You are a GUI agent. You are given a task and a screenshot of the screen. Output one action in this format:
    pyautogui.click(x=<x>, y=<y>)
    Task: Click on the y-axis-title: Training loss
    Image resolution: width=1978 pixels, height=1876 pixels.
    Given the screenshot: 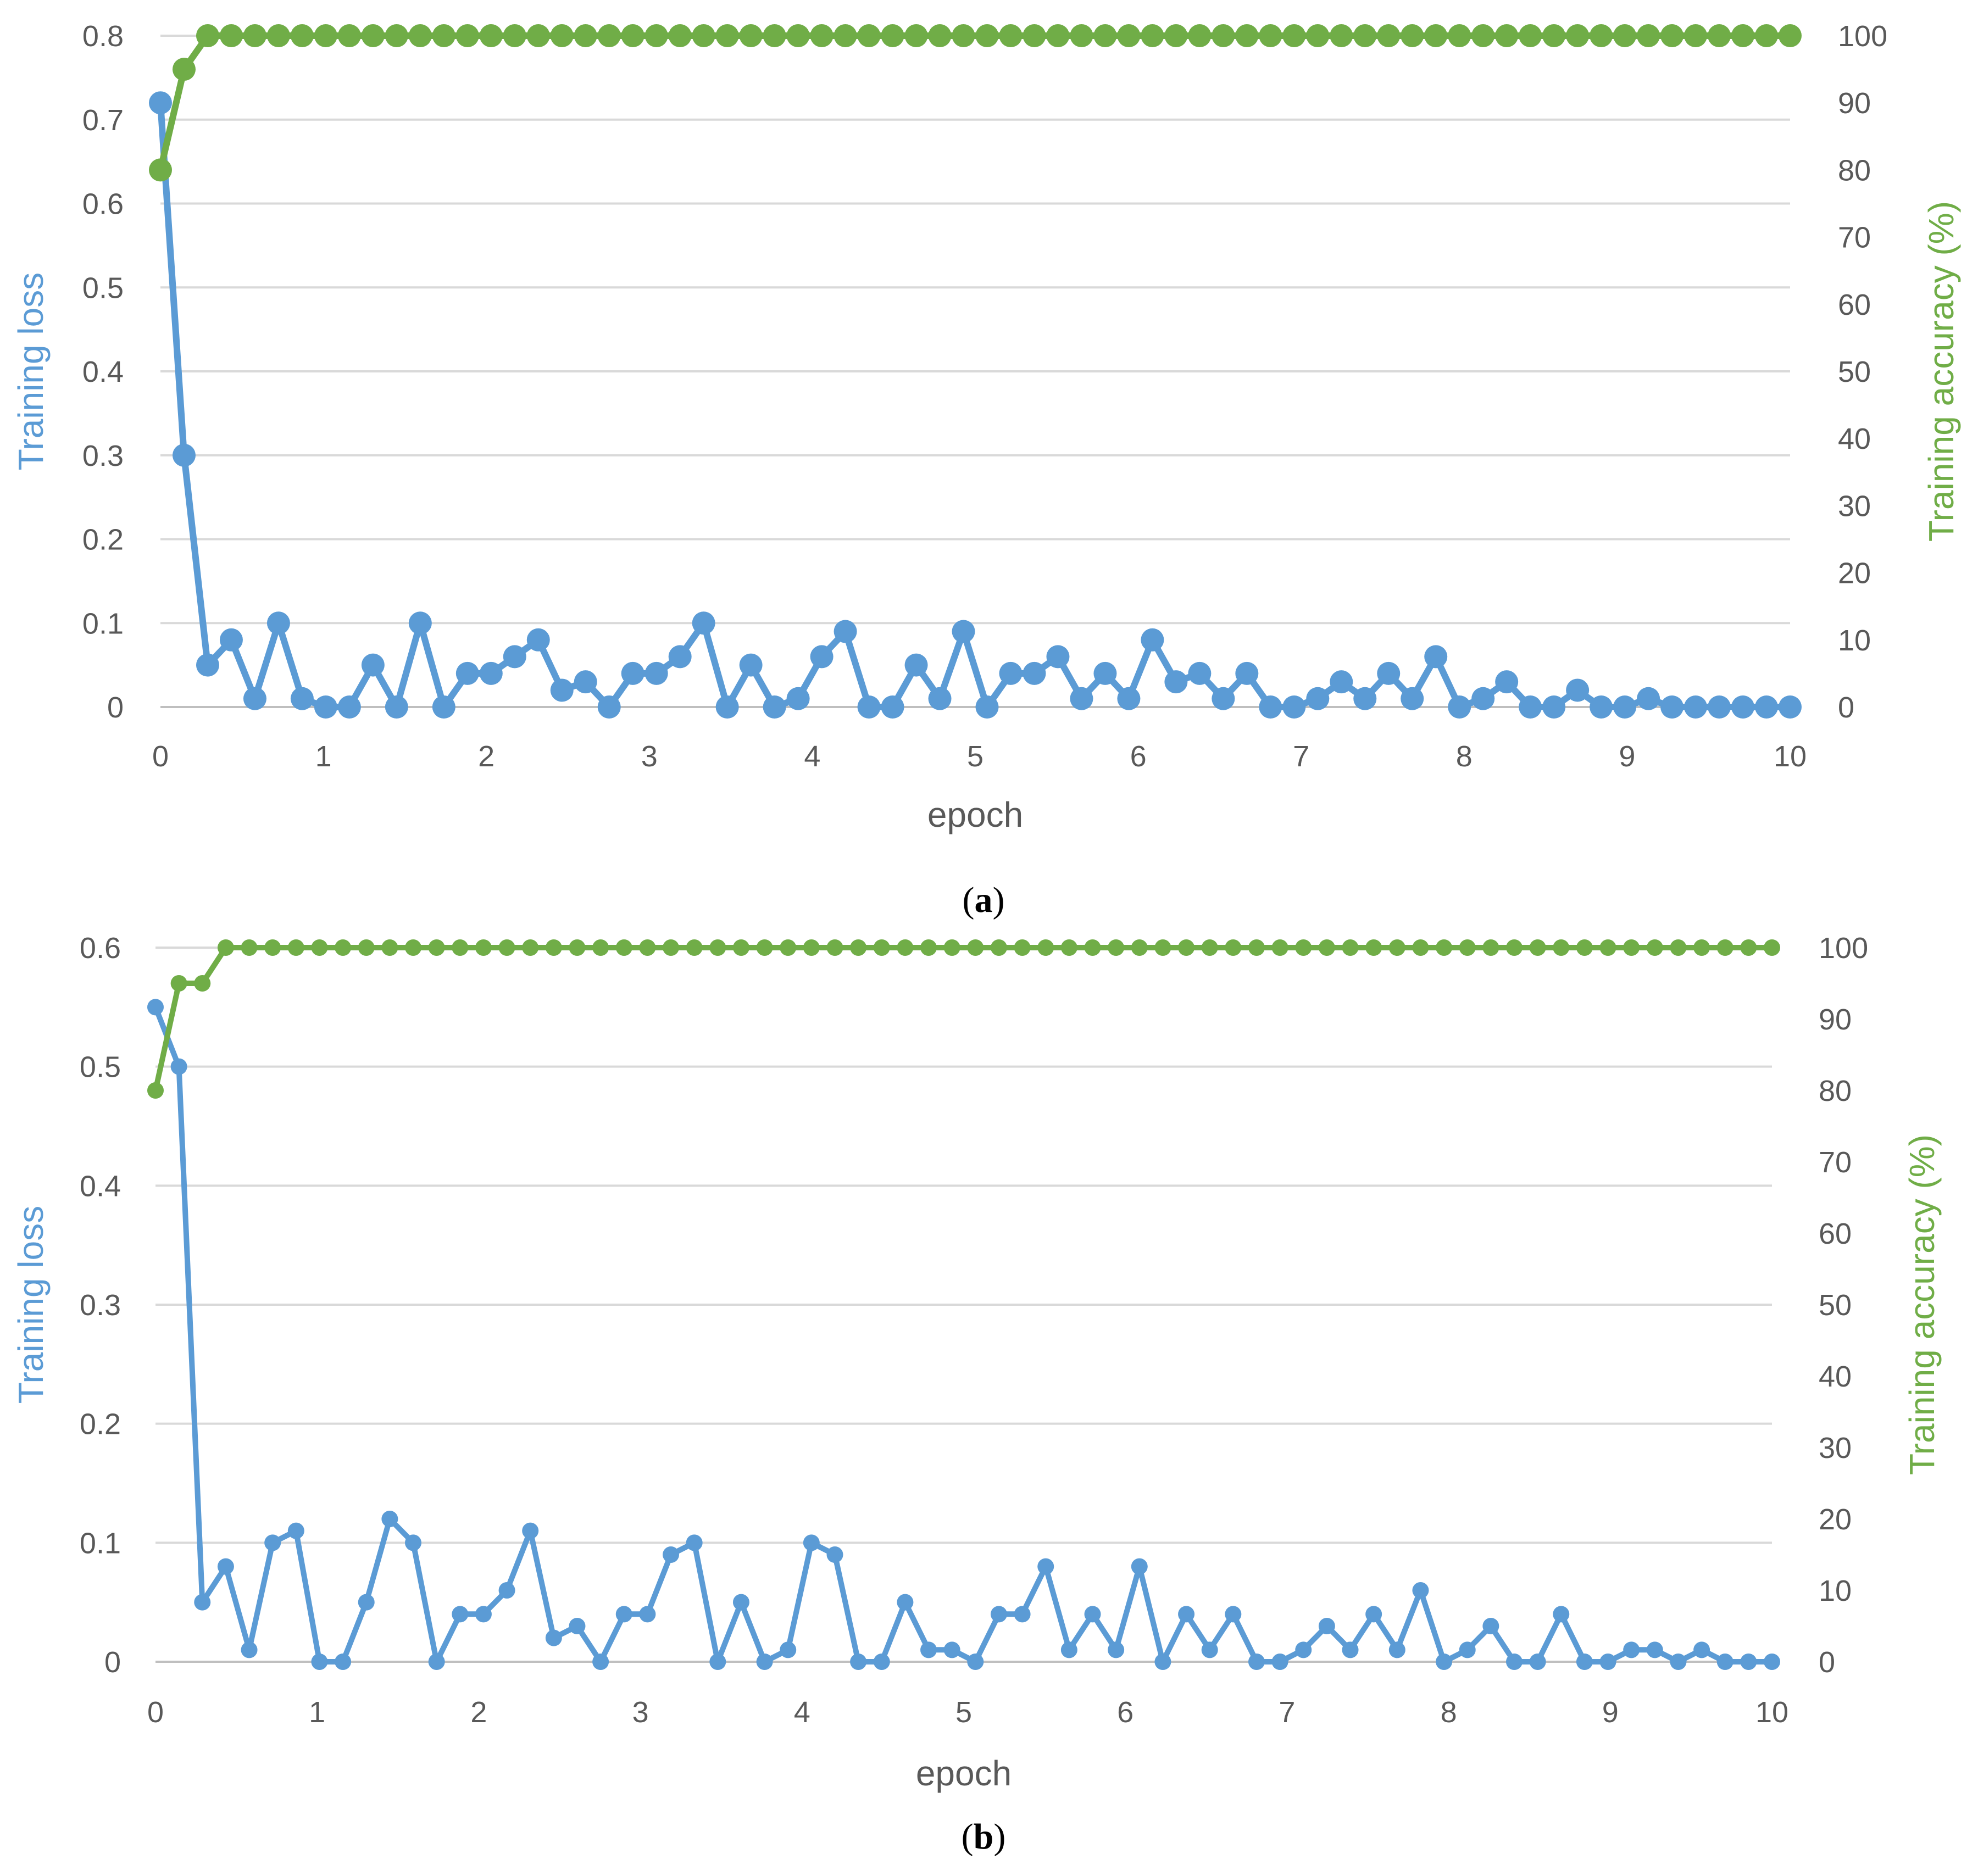 What is the action you would take?
    pyautogui.click(x=31, y=1305)
    